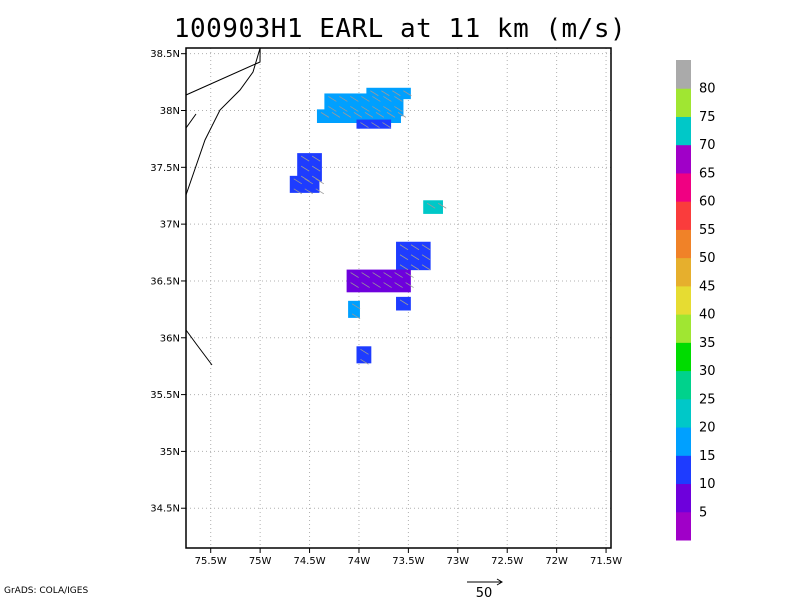 This screenshot has width=800, height=600. I want to click on y-tick-label: 34.5N, so click(165, 509).